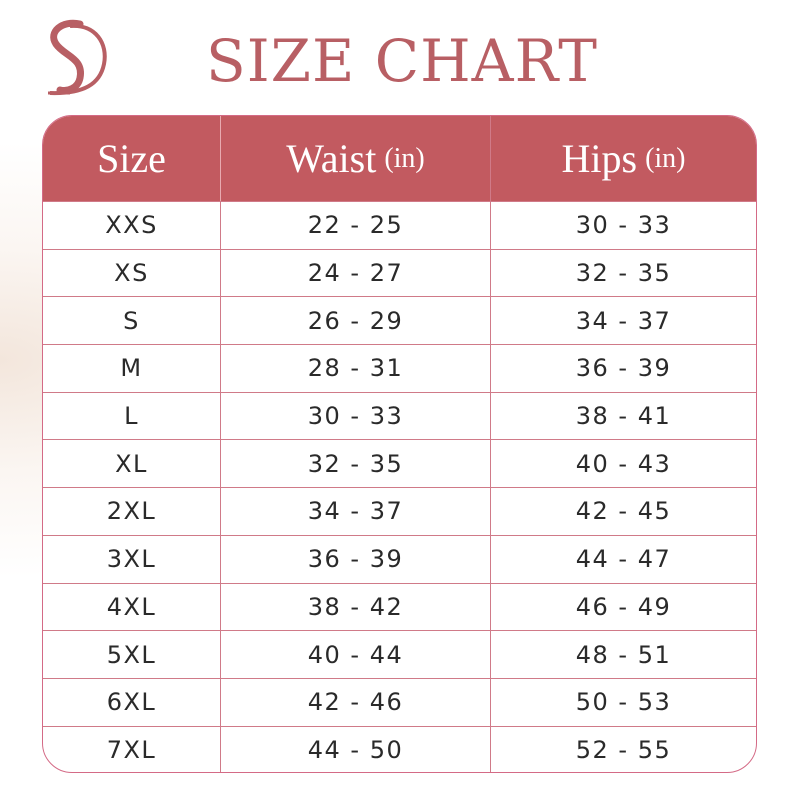 Image resolution: width=800 pixels, height=800 pixels. Describe the element at coordinates (132, 749) in the screenshot. I see `cell-size: 7XL` at that location.